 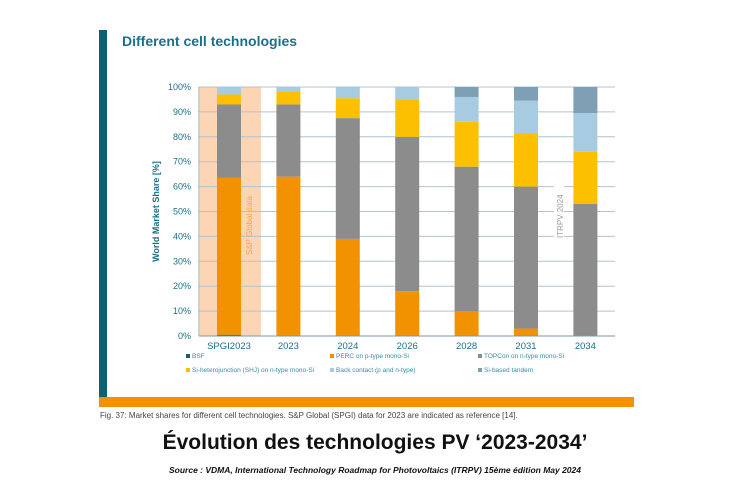 What do you see at coordinates (585, 346) in the screenshot?
I see `x-tick-label: 2034` at bounding box center [585, 346].